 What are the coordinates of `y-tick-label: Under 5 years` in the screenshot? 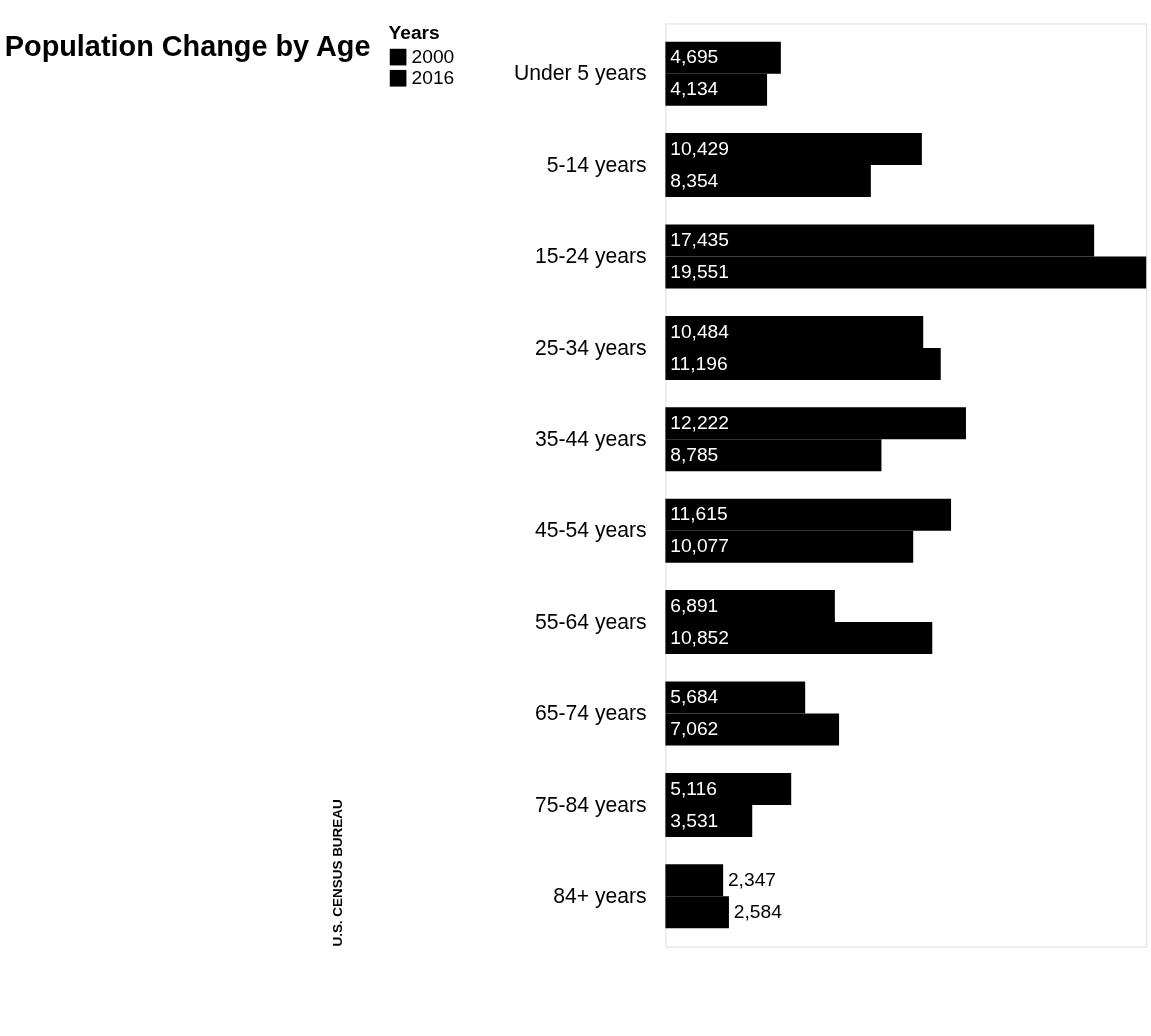 It's located at (580, 73).